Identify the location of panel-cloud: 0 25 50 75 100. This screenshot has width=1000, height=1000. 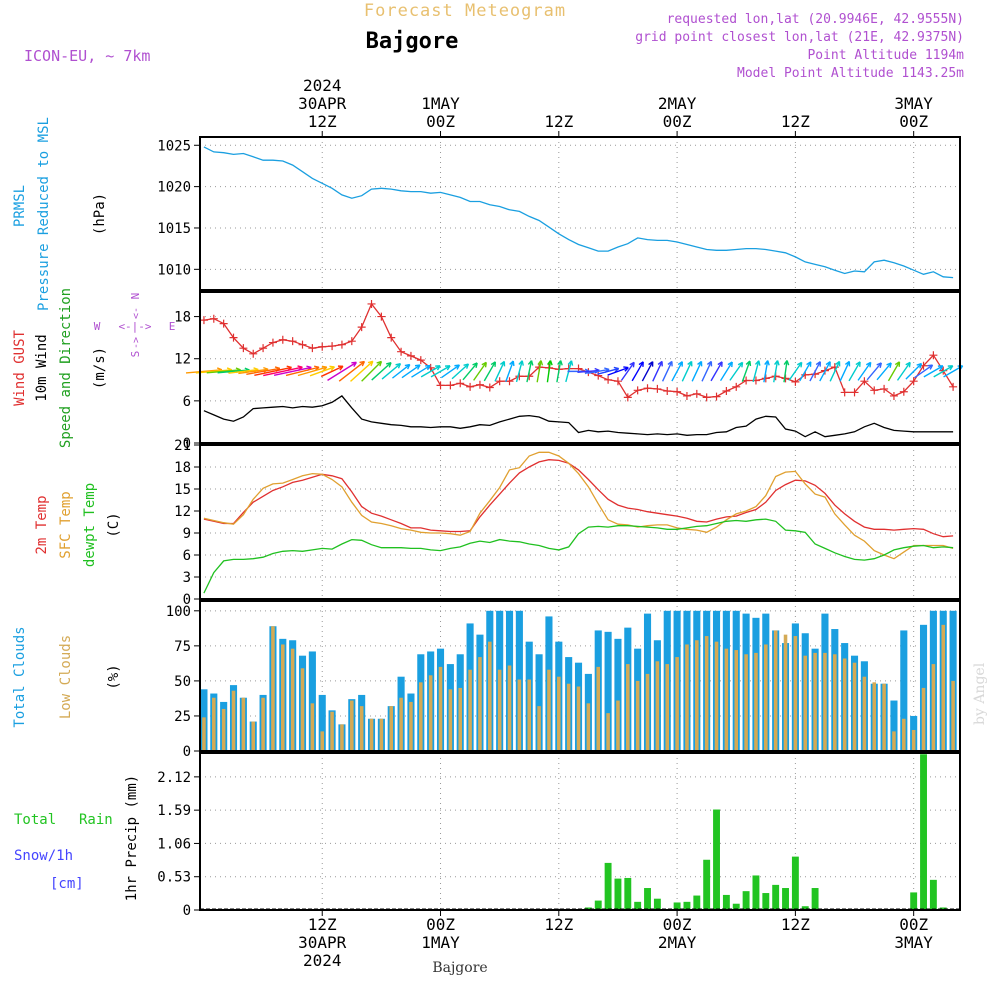
(563, 680).